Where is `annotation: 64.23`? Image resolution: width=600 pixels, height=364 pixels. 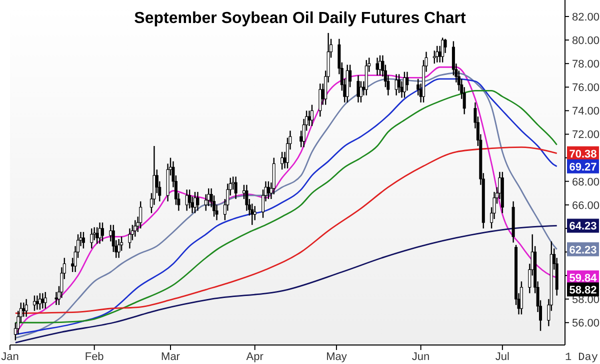 annotation: 64.23 is located at coordinates (583, 226).